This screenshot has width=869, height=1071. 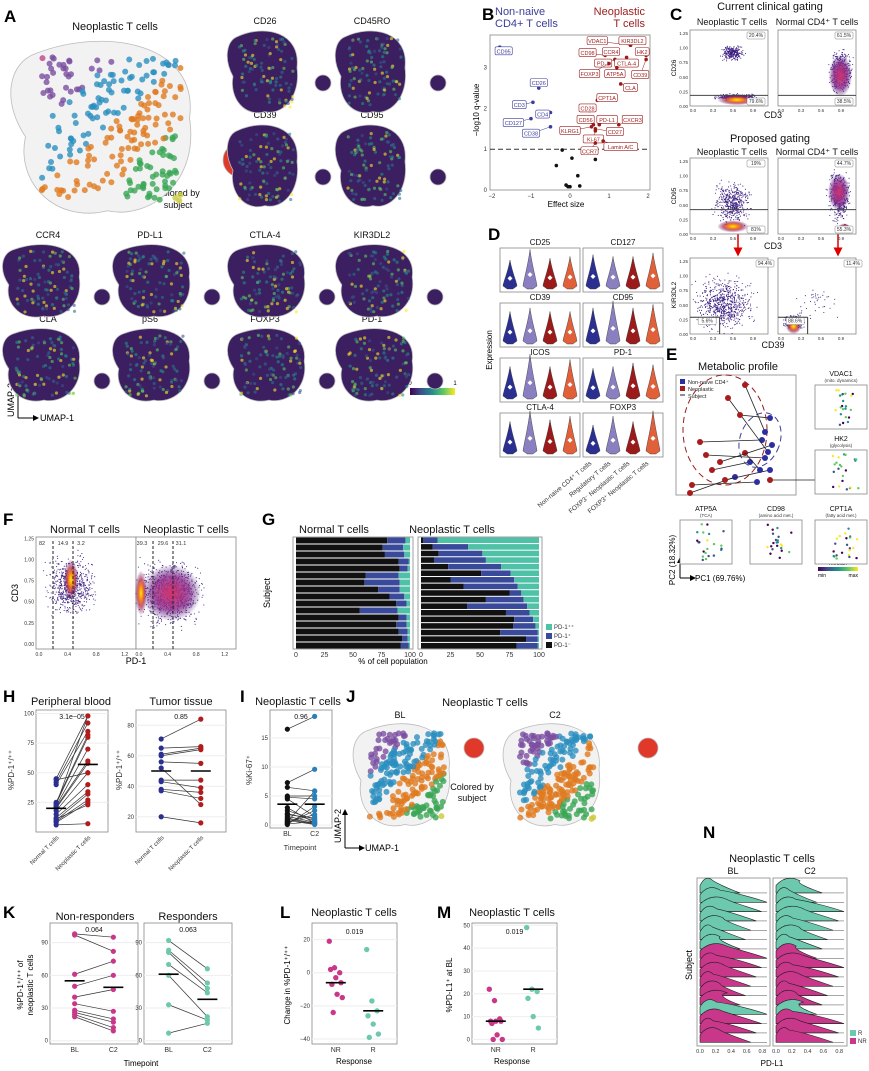 What do you see at coordinates (707, 322) in the screenshot?
I see `gate-percent: 5.6%` at bounding box center [707, 322].